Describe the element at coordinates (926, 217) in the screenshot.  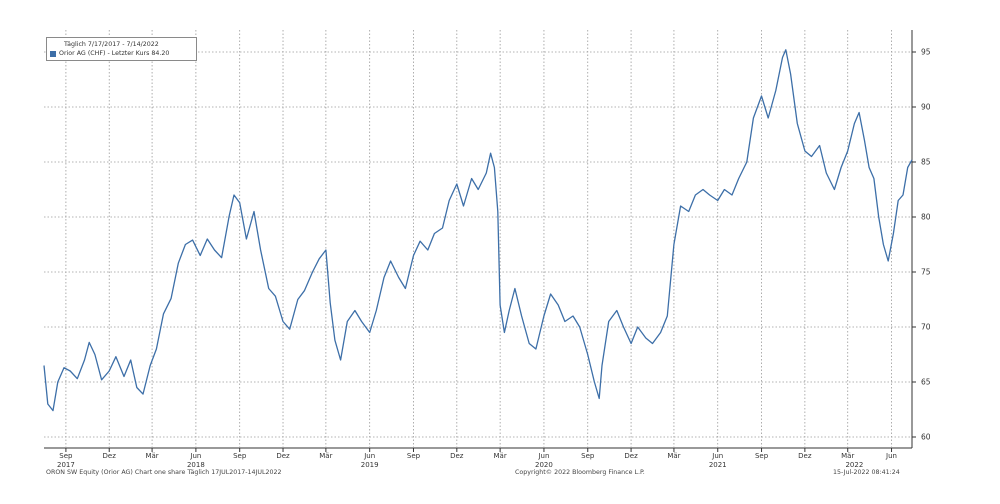
I see `y-tick-label: 80` at that location.